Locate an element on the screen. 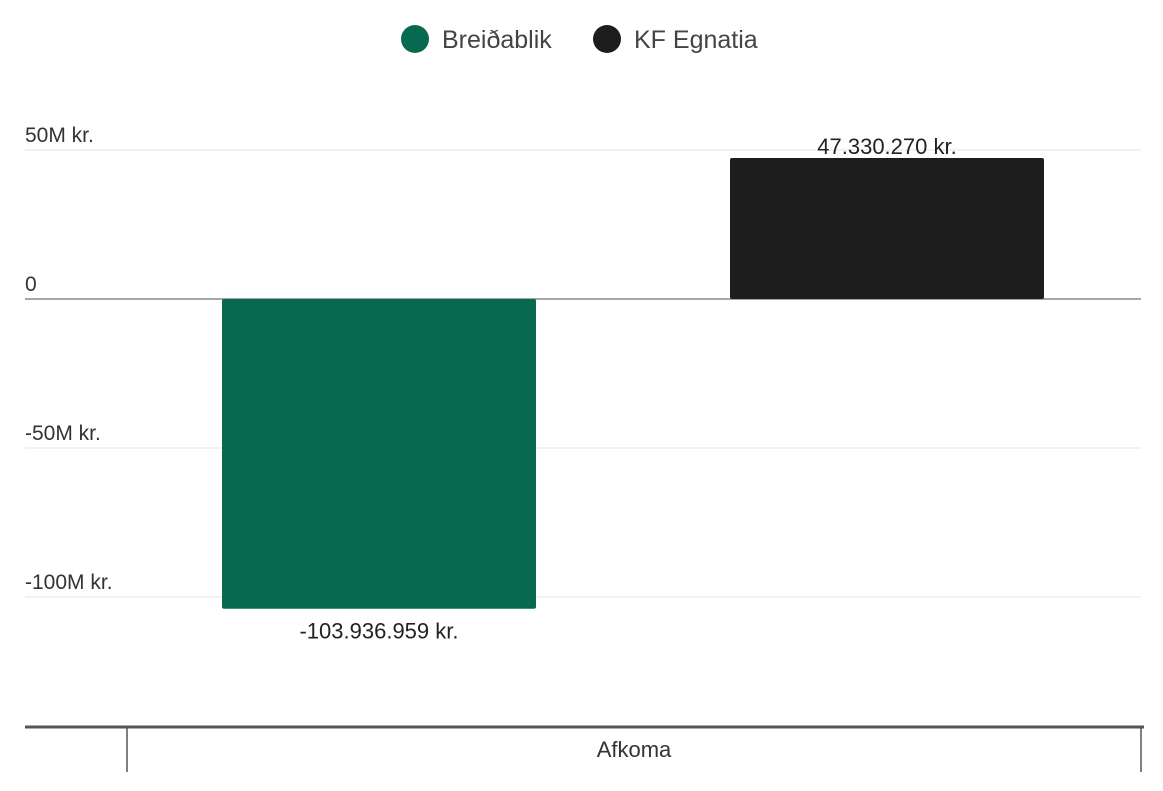 This screenshot has height=791, width=1163. y-tick-label: 0 is located at coordinates (31, 284).